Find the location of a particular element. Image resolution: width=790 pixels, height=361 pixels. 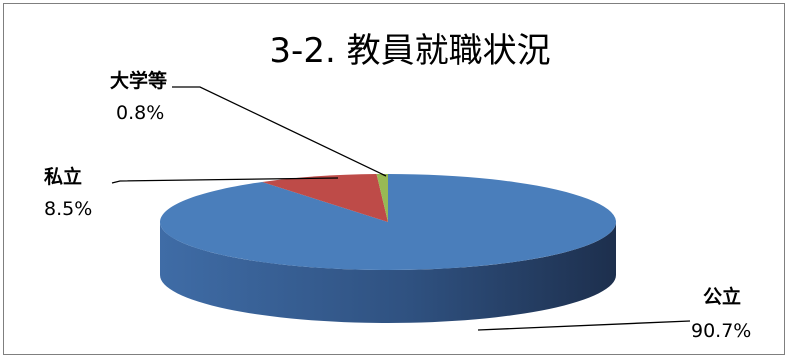

slice-value-daigakuto: 0.8% is located at coordinates (140, 113).